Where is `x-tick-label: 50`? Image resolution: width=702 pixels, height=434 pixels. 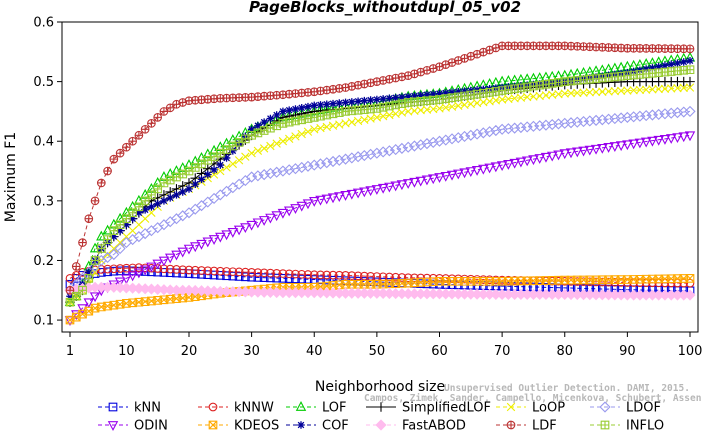 x-tick-label: 50 is located at coordinates (377, 351).